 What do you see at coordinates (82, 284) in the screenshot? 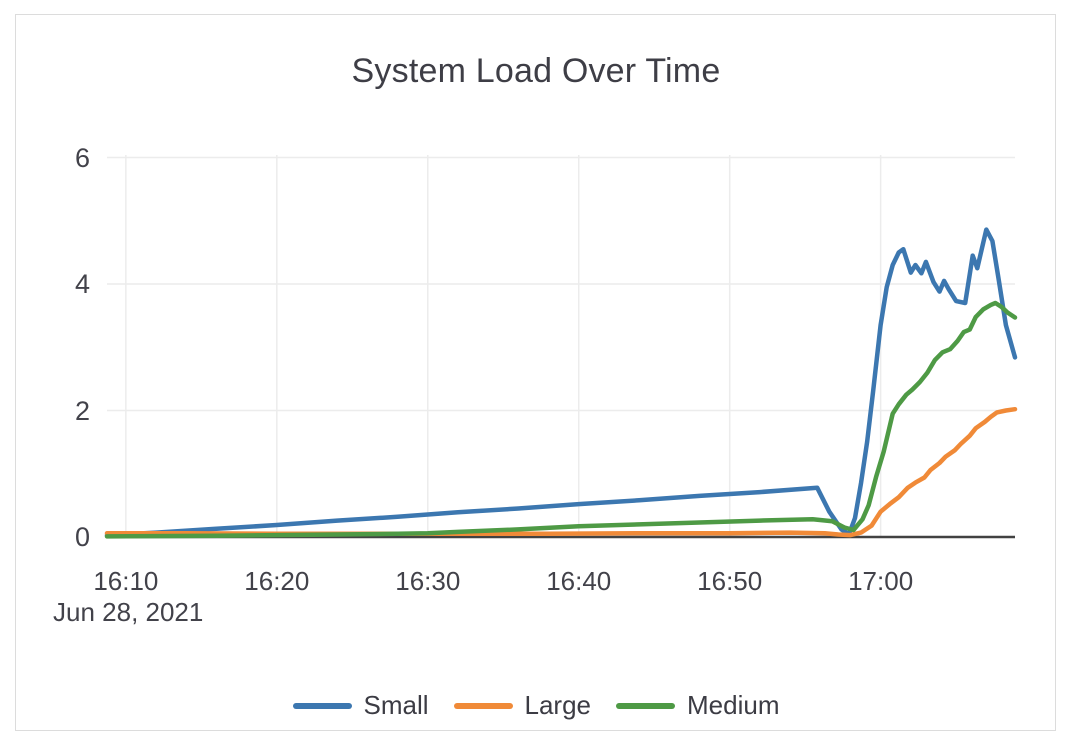
I see `y-tick-label-4: 4` at bounding box center [82, 284].